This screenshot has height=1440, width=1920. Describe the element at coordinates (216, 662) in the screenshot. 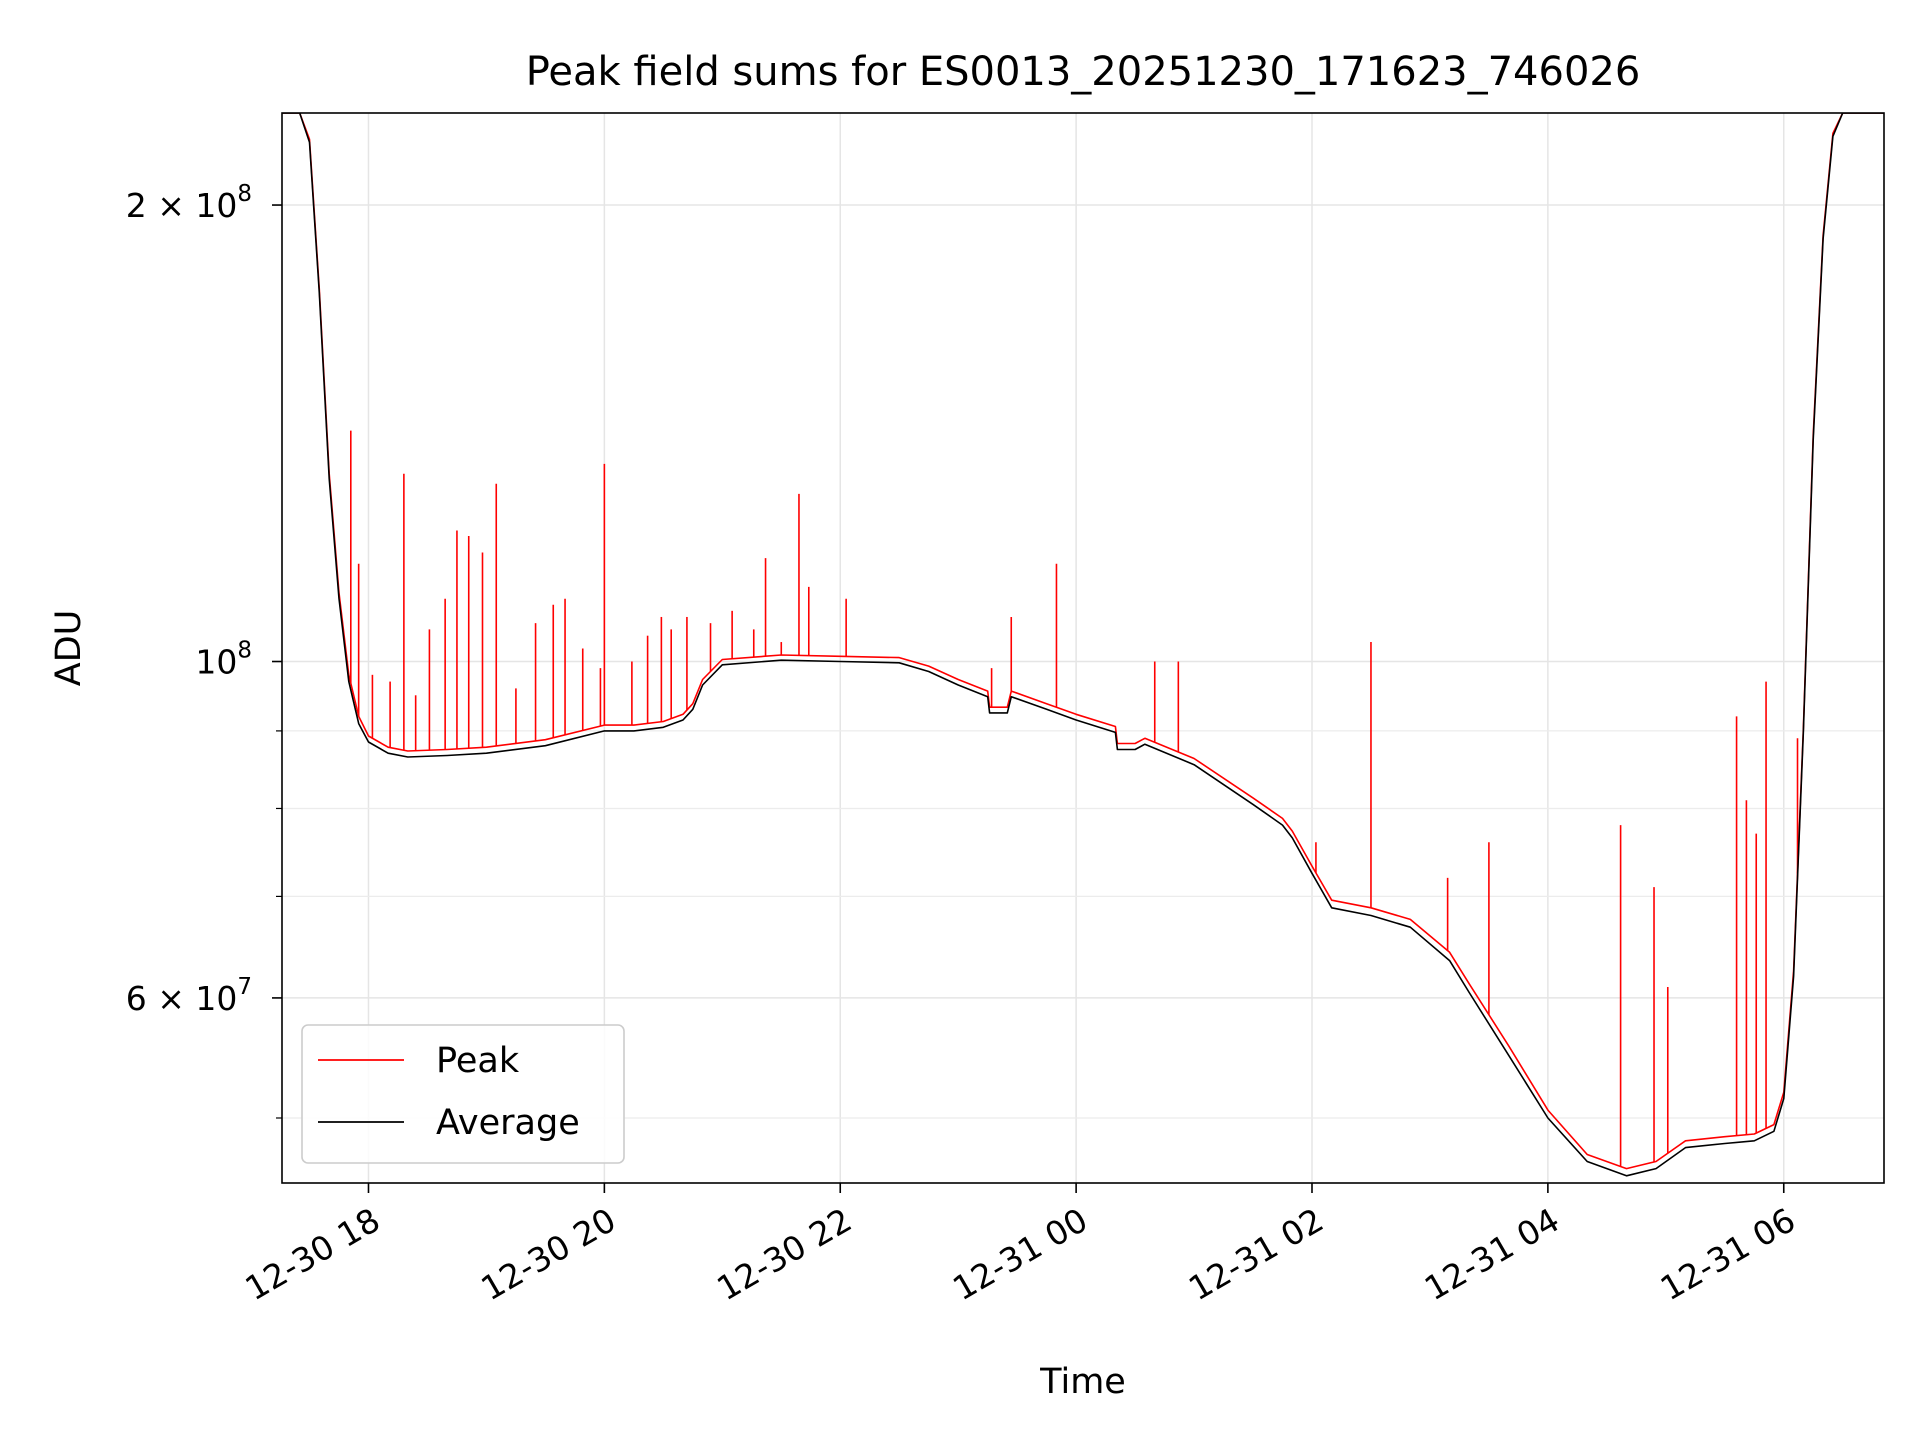

I see `y-tick-label-base: 10` at that location.